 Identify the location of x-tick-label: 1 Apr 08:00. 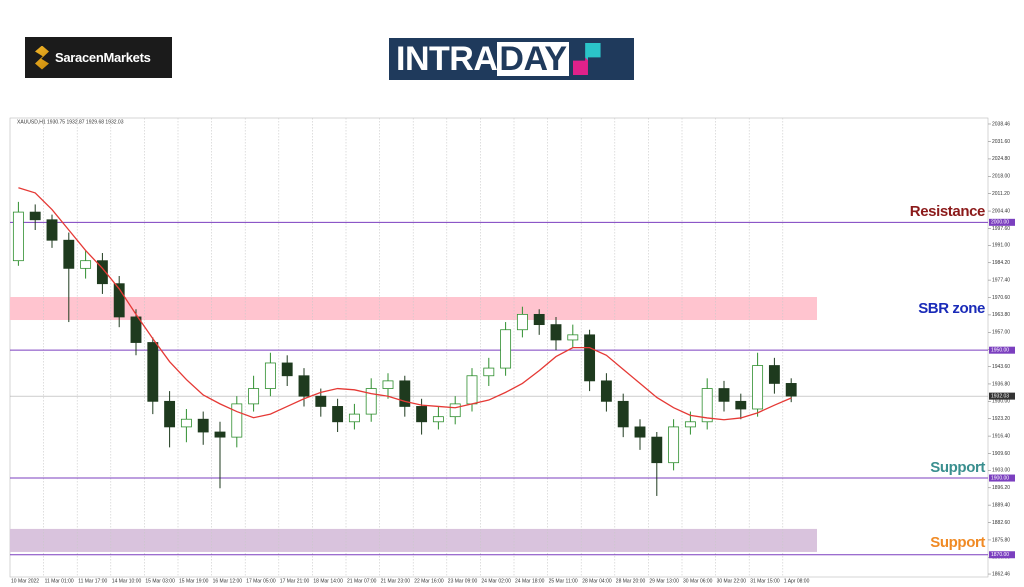
(797, 581).